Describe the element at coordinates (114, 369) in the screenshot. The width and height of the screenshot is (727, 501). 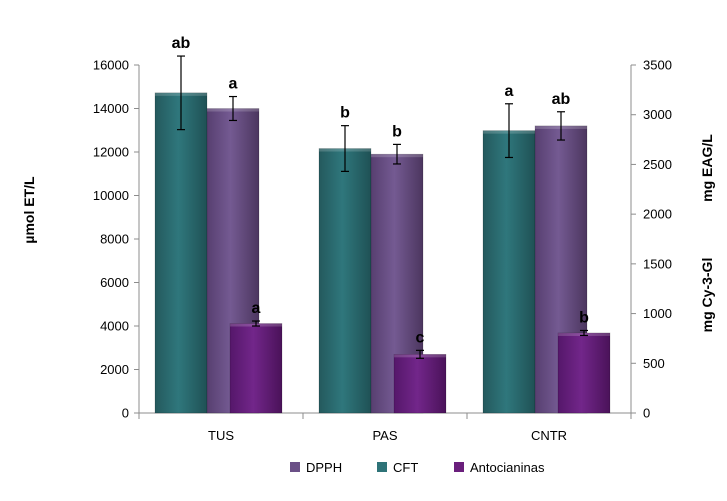
I see `y-left-tick-label: 2000` at that location.